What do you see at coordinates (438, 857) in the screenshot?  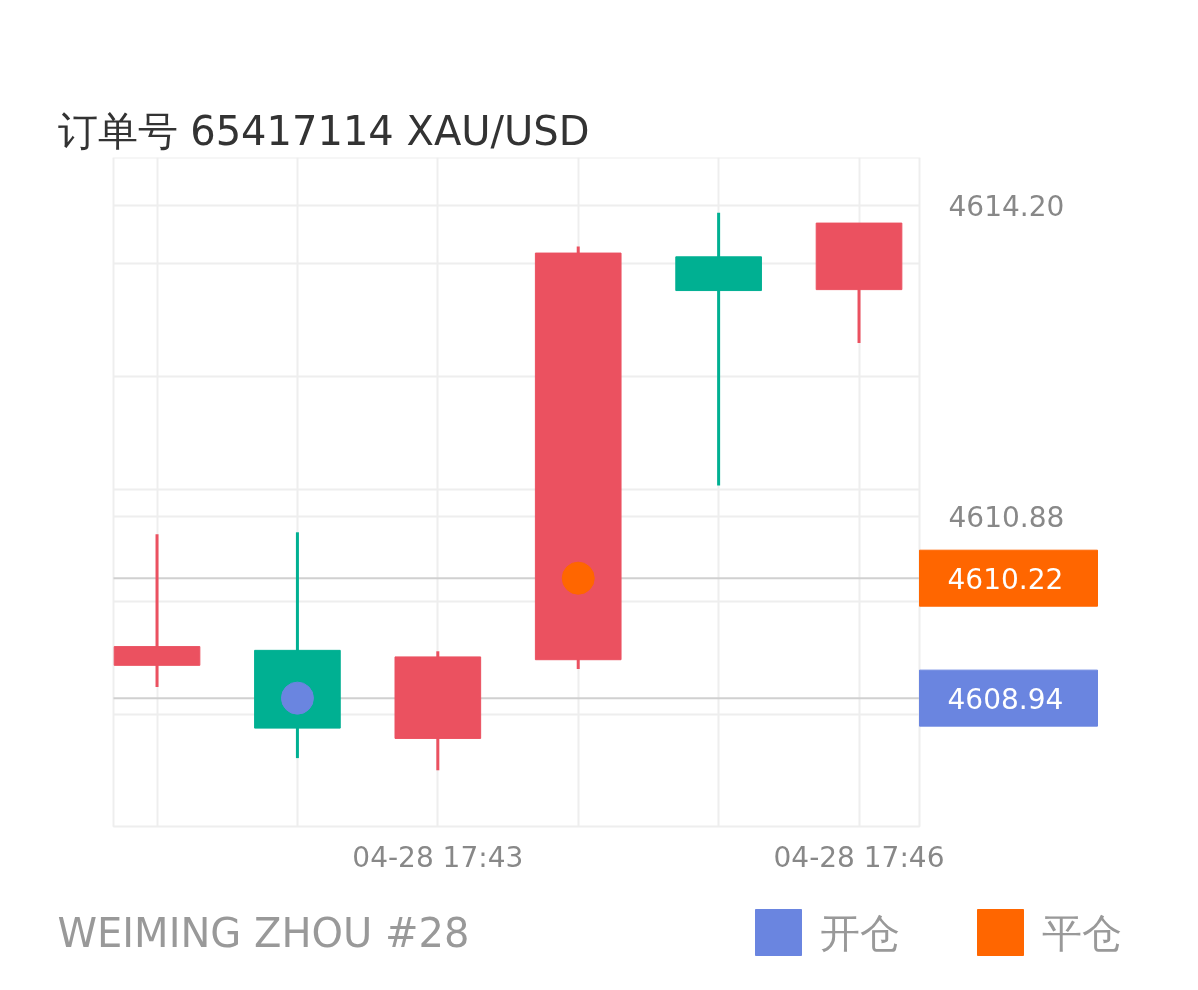 I see `x-tick-label: 04-28 17:43` at bounding box center [438, 857].